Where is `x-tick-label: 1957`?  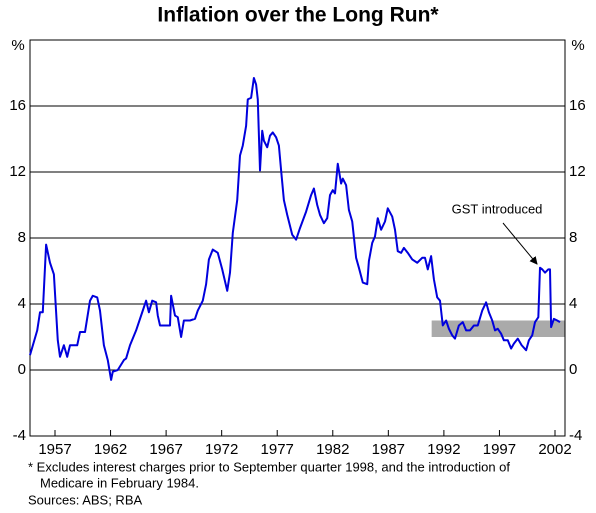 x-tick-label: 1957 is located at coordinates (54, 449).